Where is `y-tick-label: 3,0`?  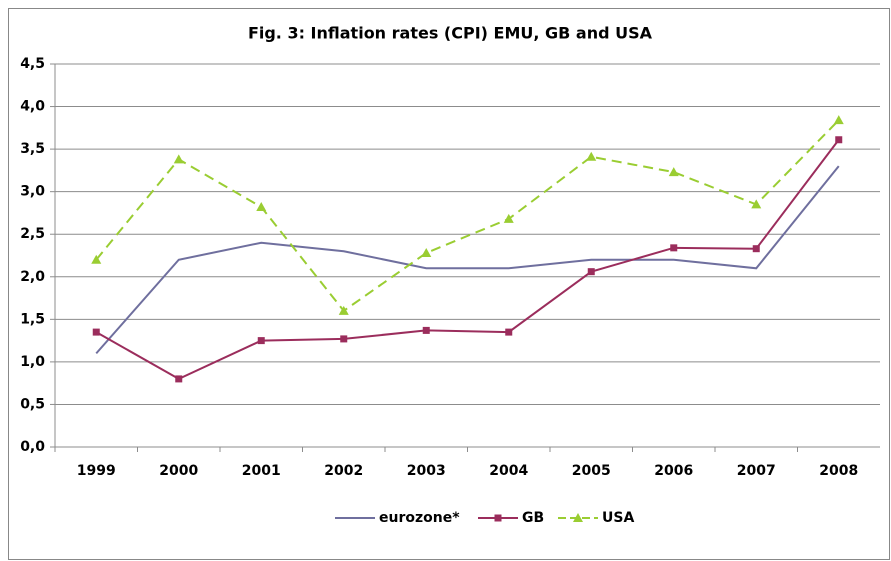 y-tick-label: 3,0 is located at coordinates (32, 192).